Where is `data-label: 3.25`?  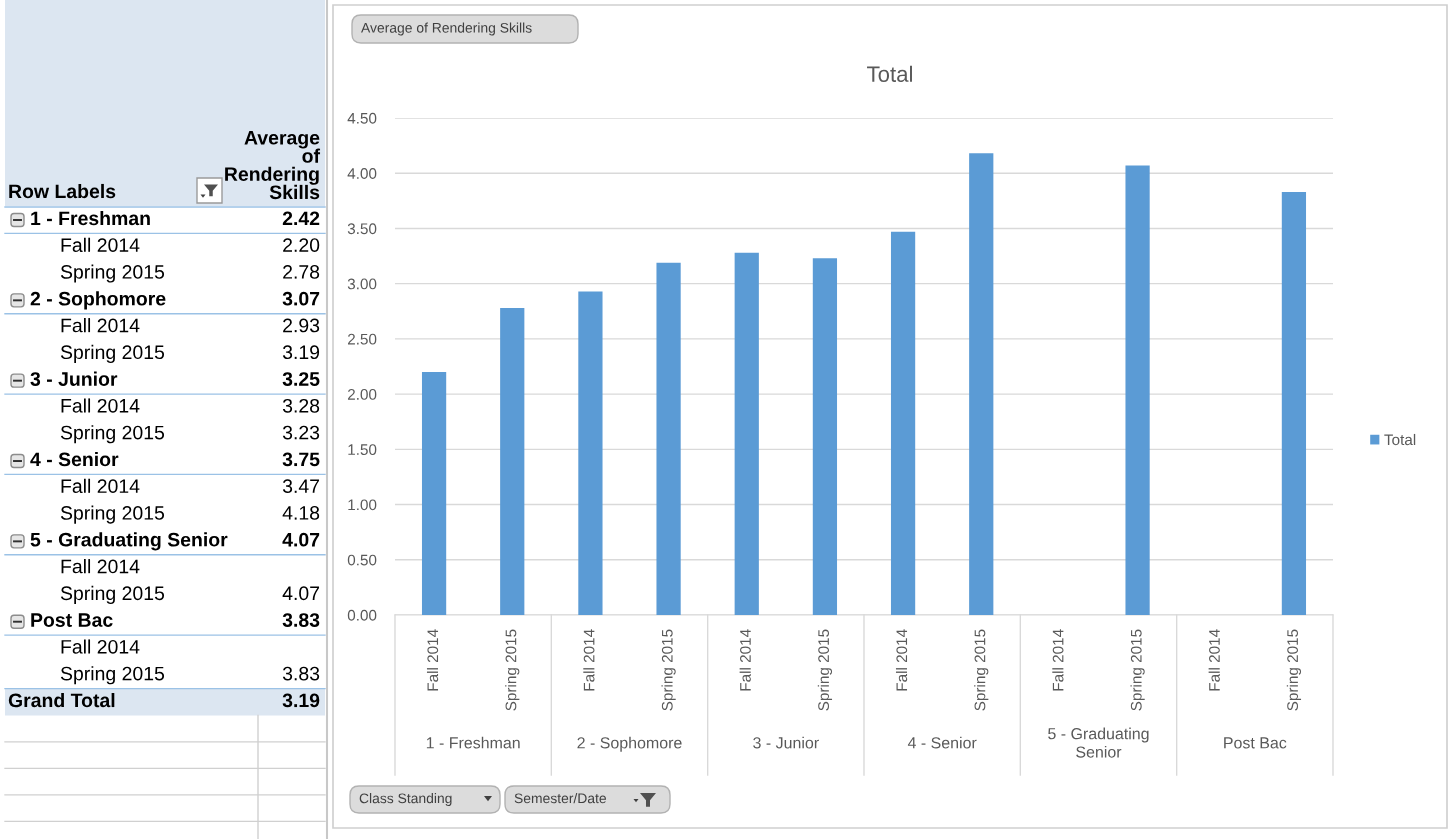 data-label: 3.25 is located at coordinates (301, 379).